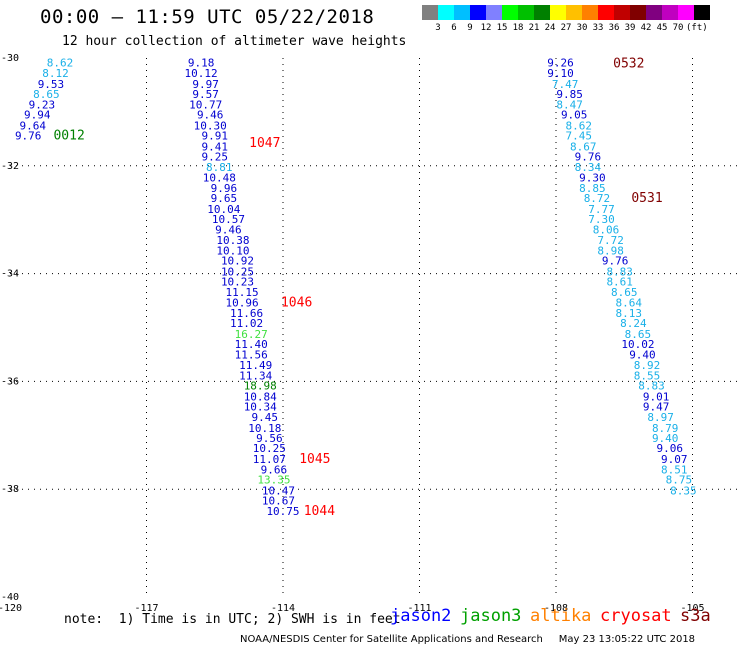 This screenshot has width=740, height=650. What do you see at coordinates (42, 104) in the screenshot?
I see `wave-height-label: 9.23` at bounding box center [42, 104].